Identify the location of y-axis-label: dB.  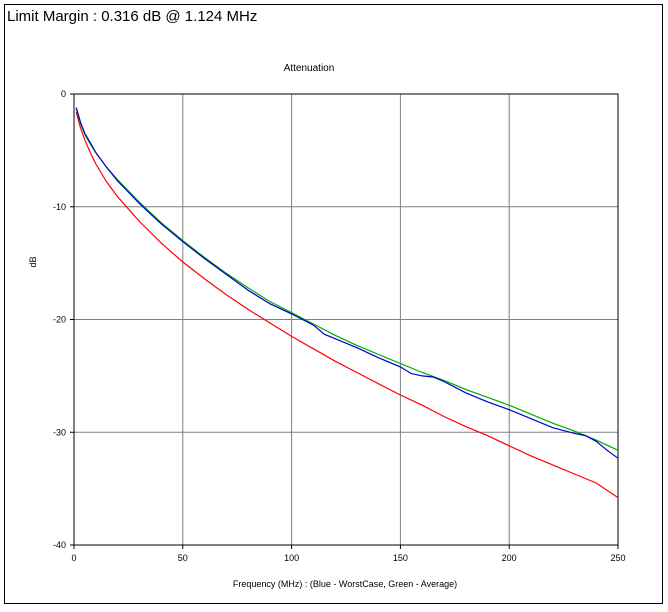
(33, 261).